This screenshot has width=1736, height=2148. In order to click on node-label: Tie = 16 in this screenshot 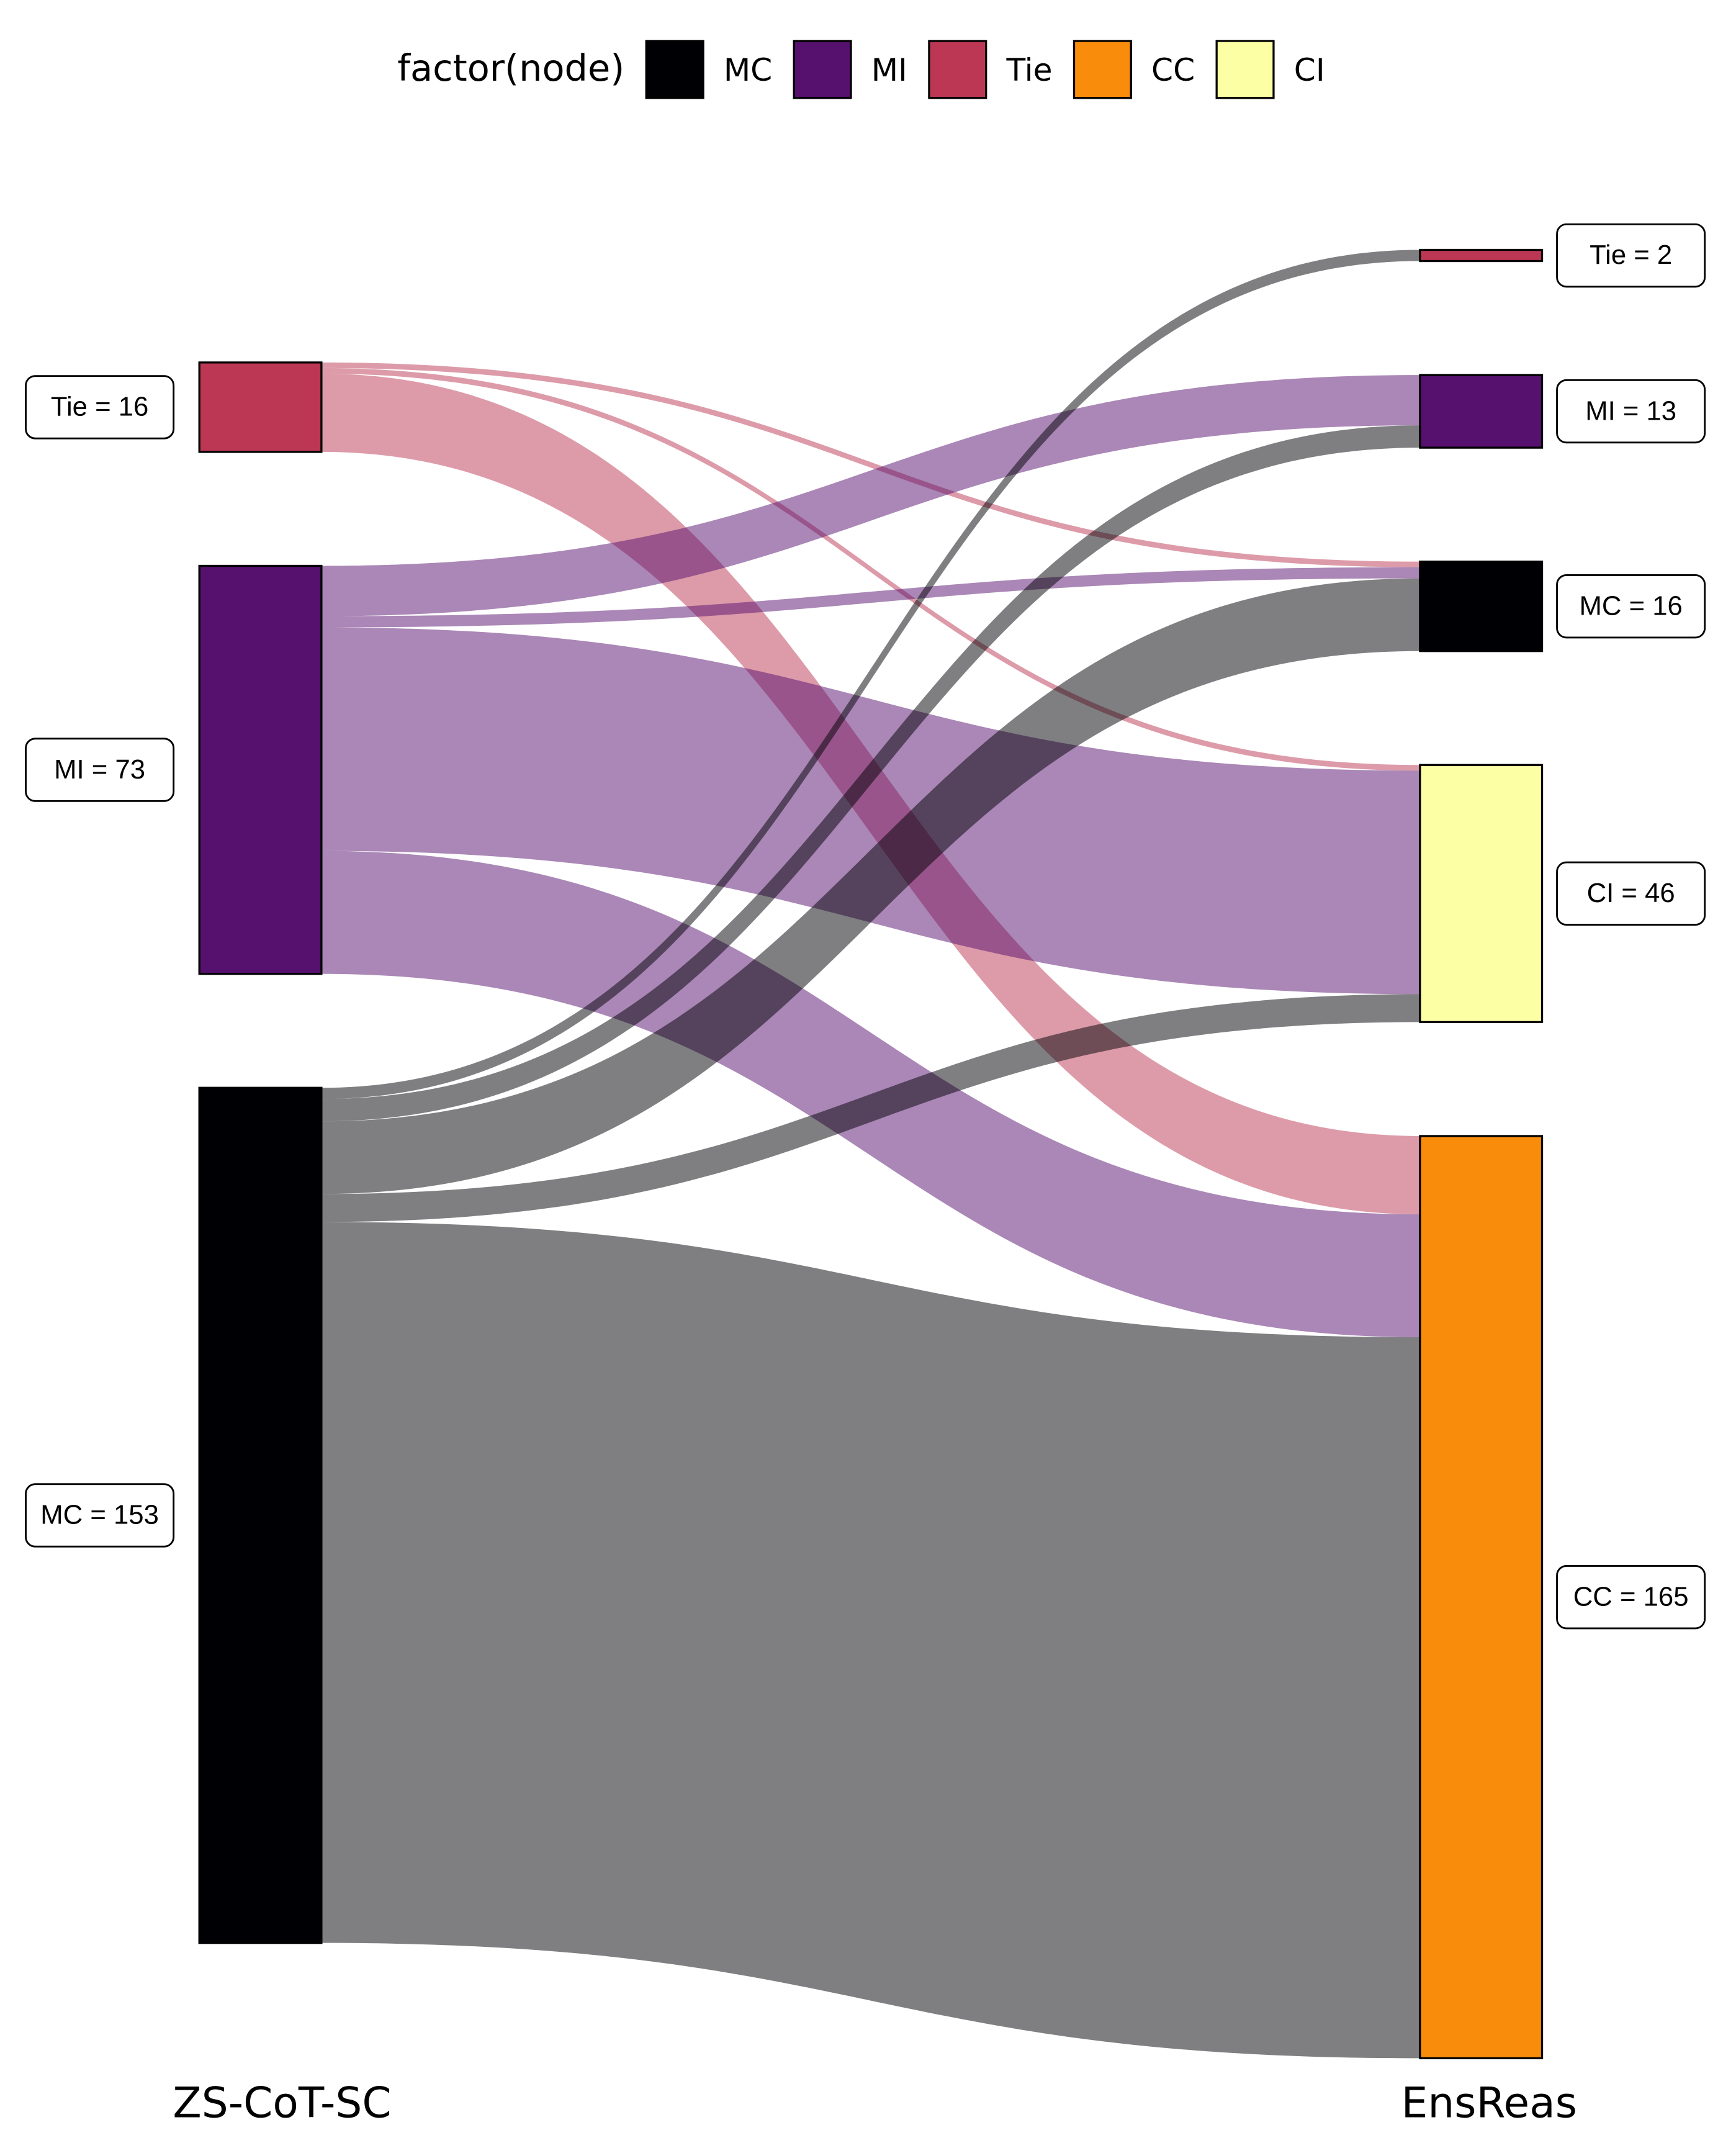, I will do `click(99, 407)`.